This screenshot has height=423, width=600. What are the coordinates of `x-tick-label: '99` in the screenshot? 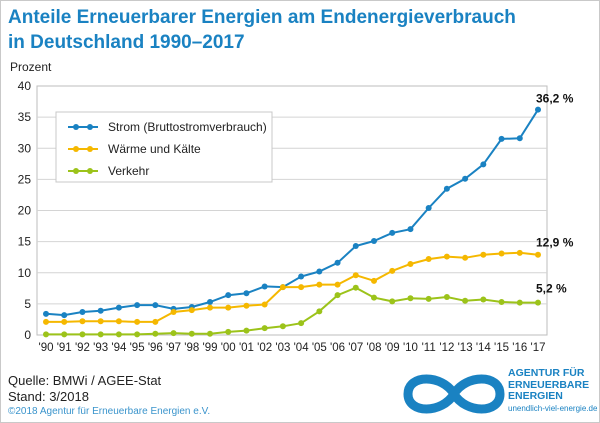 It's located at (210, 348).